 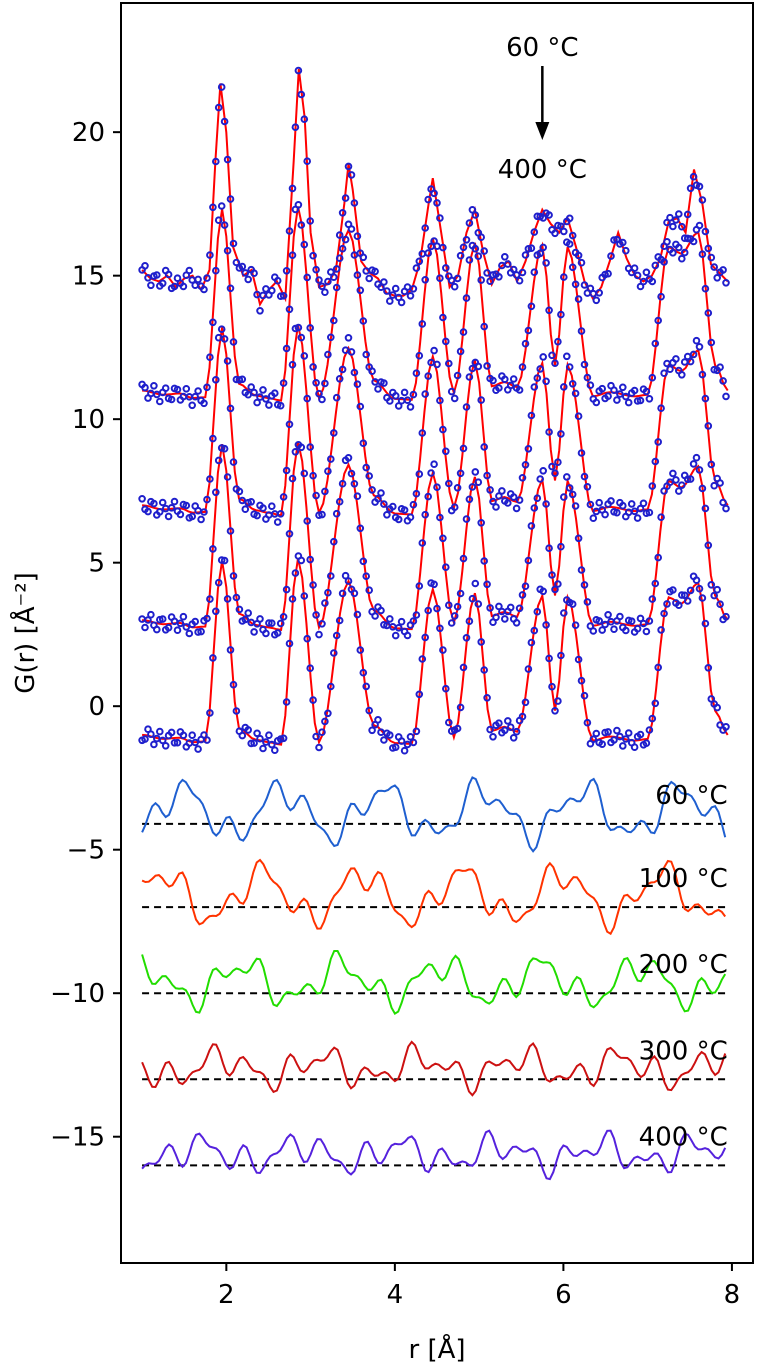 What do you see at coordinates (683, 1137) in the screenshot?
I see `diff-label-400C: 400 °C` at bounding box center [683, 1137].